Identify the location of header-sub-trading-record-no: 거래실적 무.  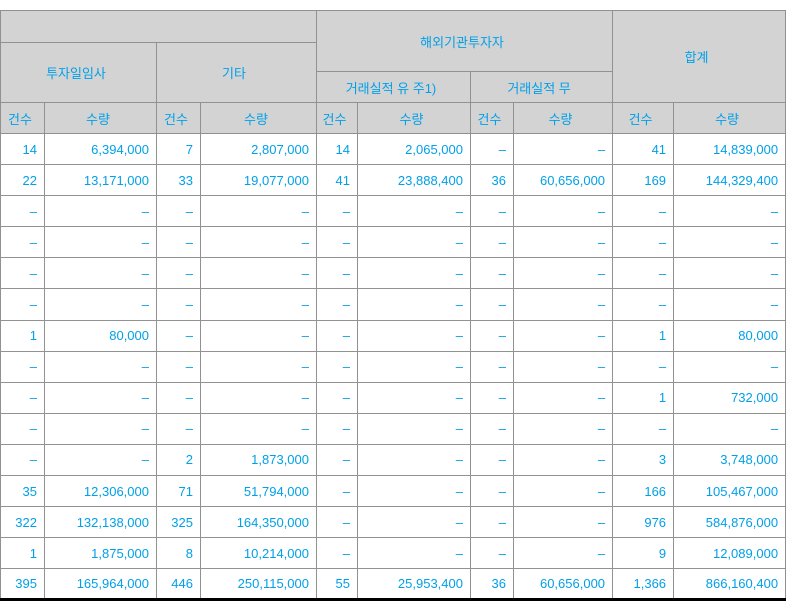
(541, 87).